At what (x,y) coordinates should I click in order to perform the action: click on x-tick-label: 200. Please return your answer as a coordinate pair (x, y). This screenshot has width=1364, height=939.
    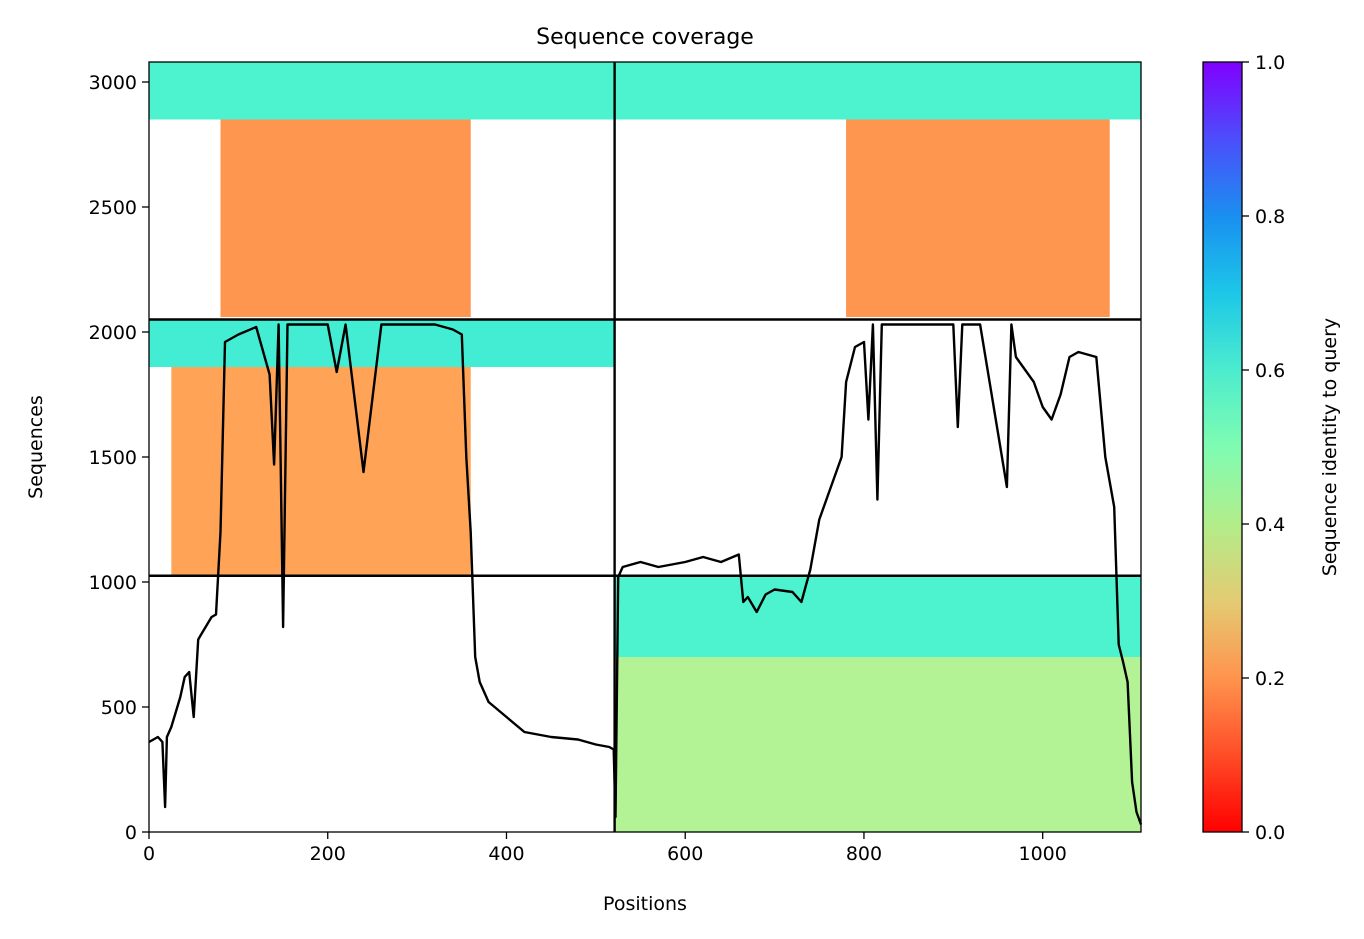
    Looking at the image, I should click on (328, 854).